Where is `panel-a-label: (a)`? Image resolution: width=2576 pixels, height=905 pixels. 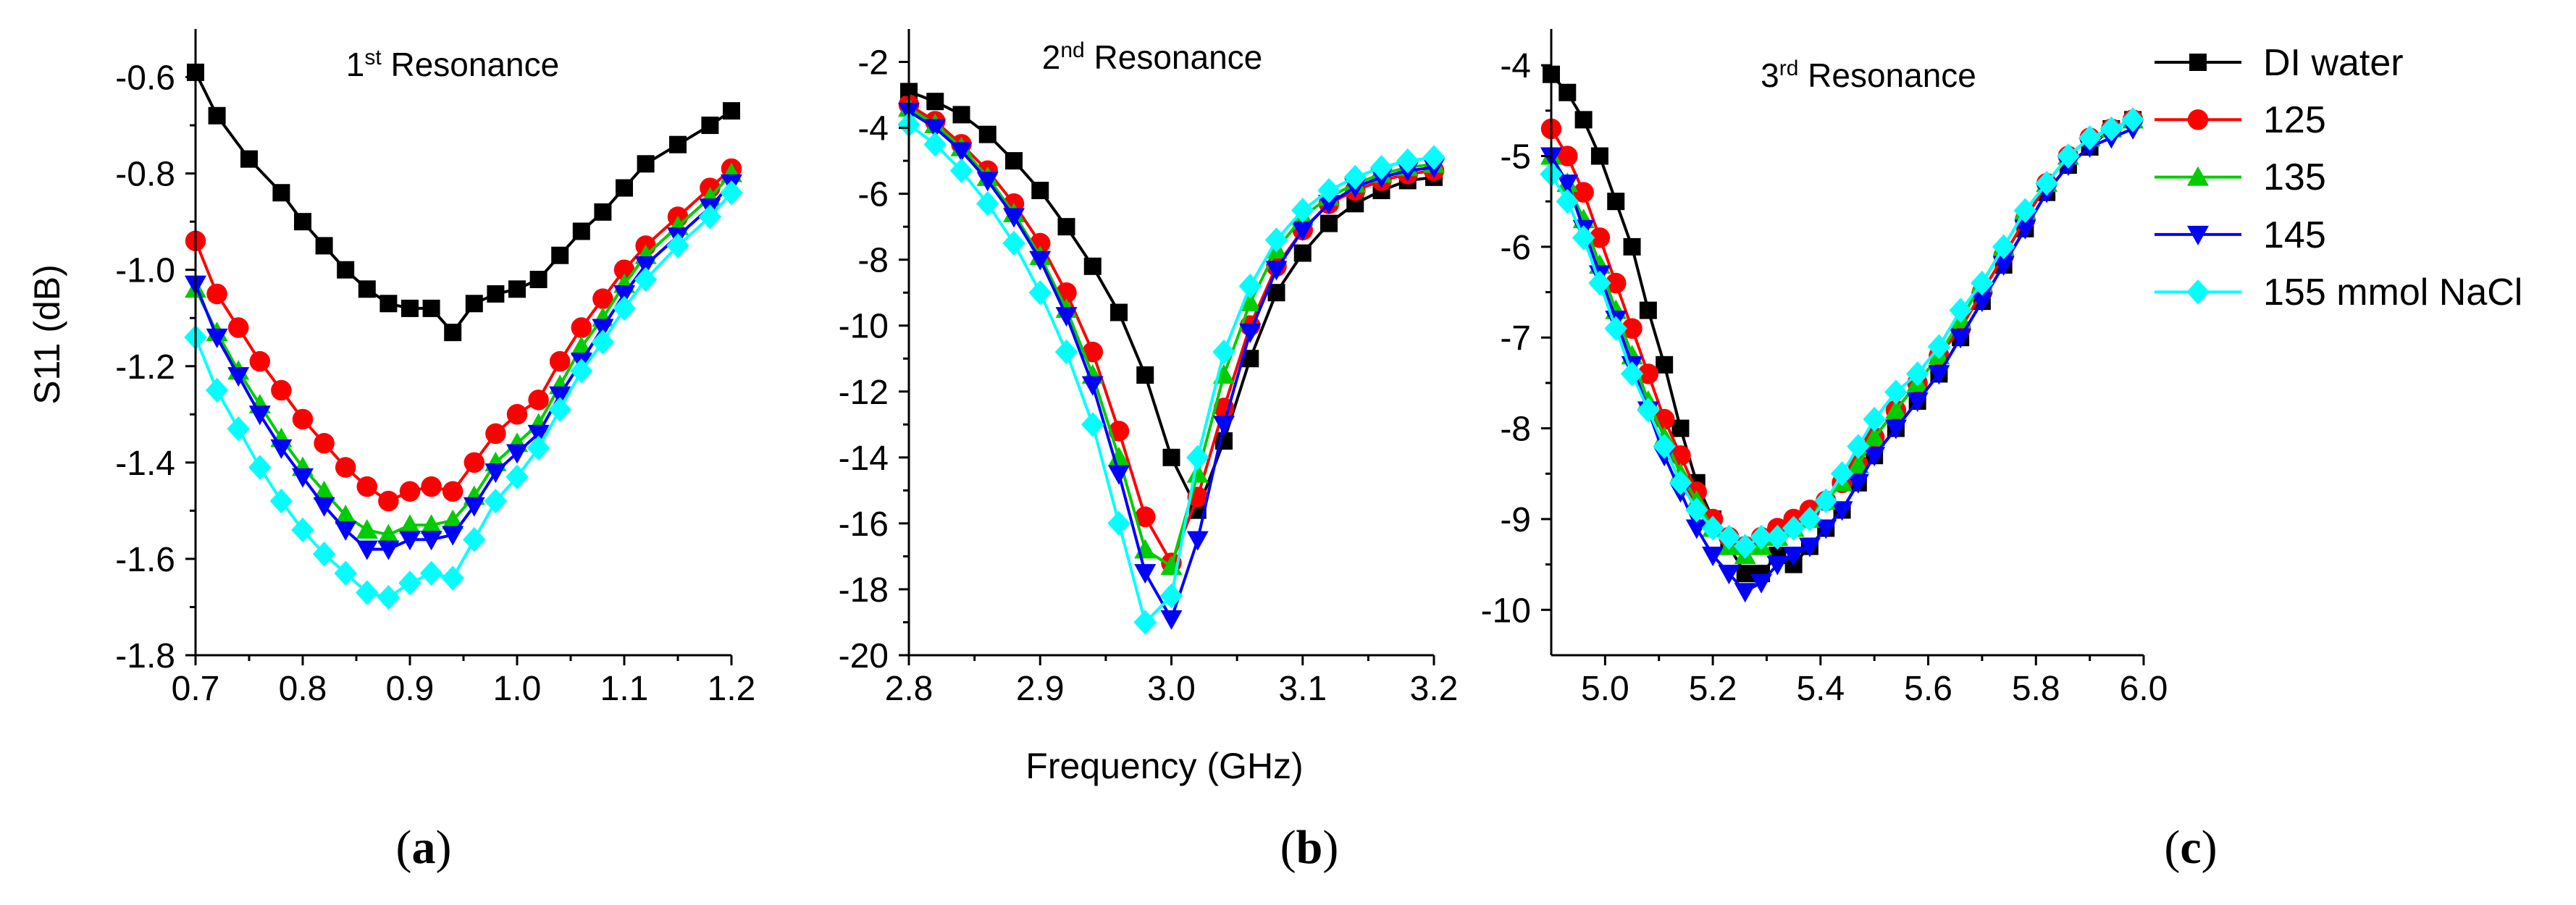 panel-a-label: (a) is located at coordinates (424, 847).